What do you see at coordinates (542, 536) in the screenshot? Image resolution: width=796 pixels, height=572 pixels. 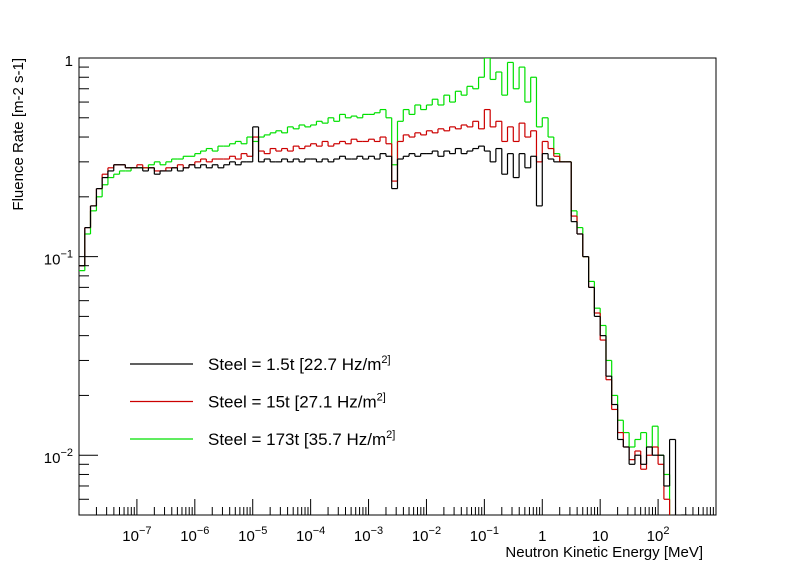 I see `x-tick-label: 1` at bounding box center [542, 536].